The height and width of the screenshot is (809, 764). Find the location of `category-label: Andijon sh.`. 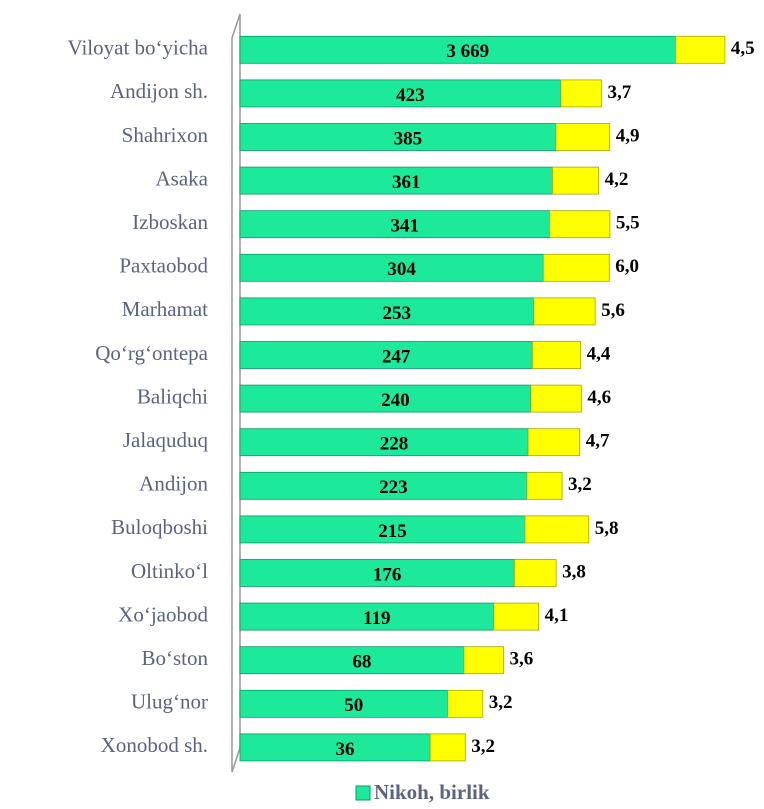

category-label: Andijon sh. is located at coordinates (159, 91).